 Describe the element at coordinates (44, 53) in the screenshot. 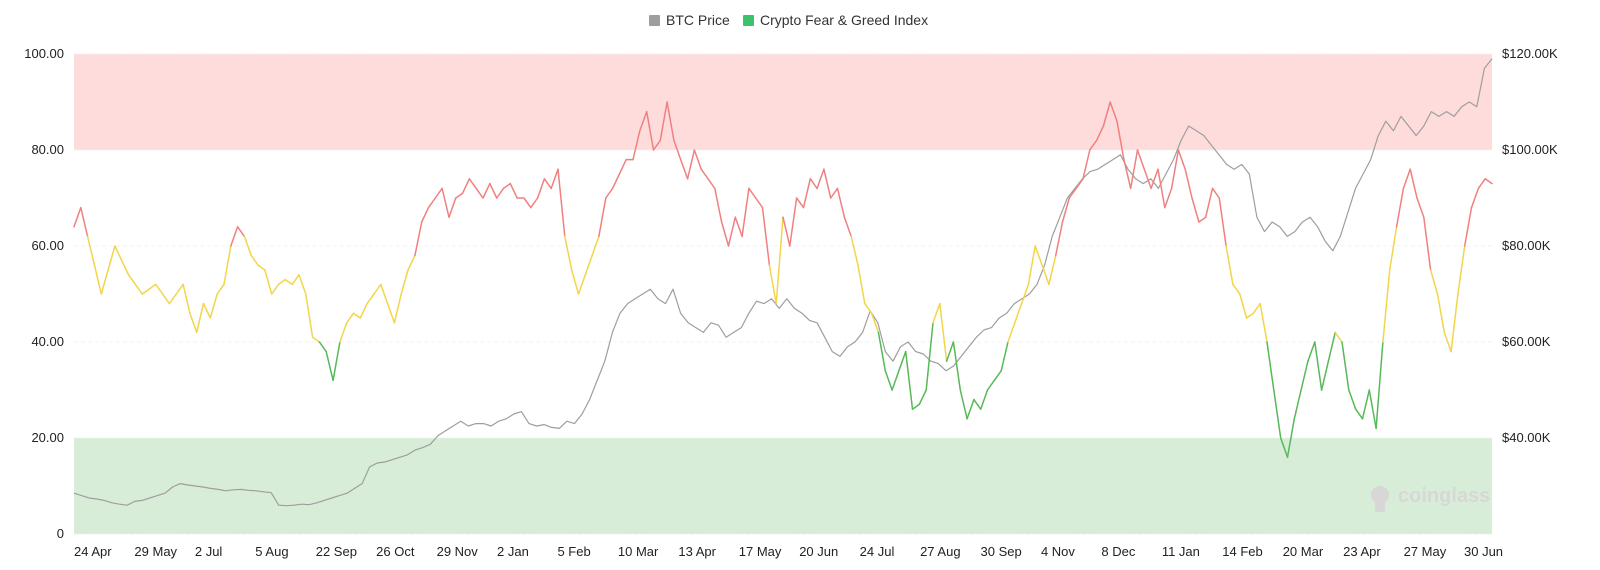

I see `left-axis-tick: 100.00` at that location.